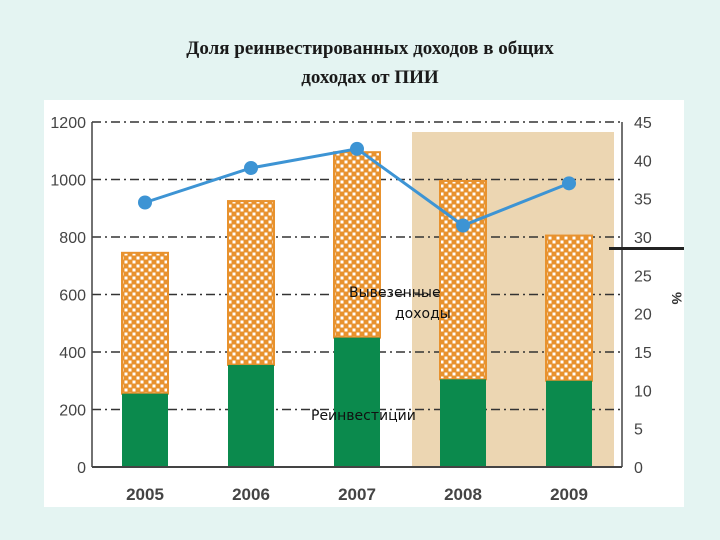  Describe the element at coordinates (370, 77) in the screenshot. I see `page-title-line-2: доходах от ПИИ` at that location.